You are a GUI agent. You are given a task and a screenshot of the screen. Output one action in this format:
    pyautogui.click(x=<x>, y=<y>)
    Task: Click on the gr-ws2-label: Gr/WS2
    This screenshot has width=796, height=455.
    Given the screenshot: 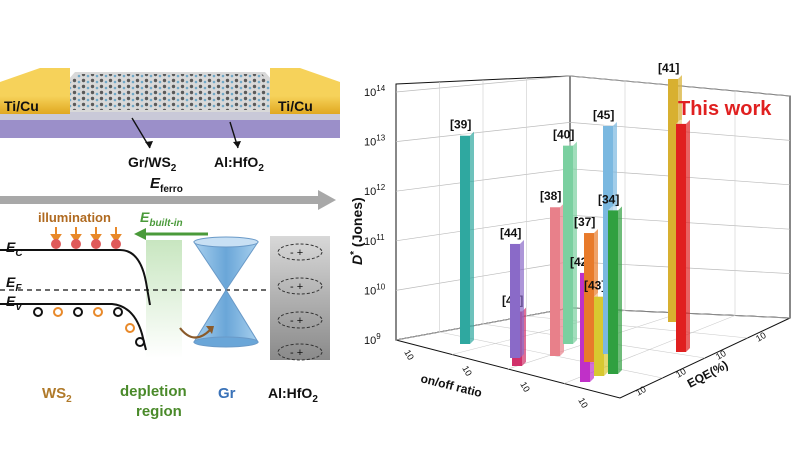 What is the action you would take?
    pyautogui.click(x=152, y=164)
    